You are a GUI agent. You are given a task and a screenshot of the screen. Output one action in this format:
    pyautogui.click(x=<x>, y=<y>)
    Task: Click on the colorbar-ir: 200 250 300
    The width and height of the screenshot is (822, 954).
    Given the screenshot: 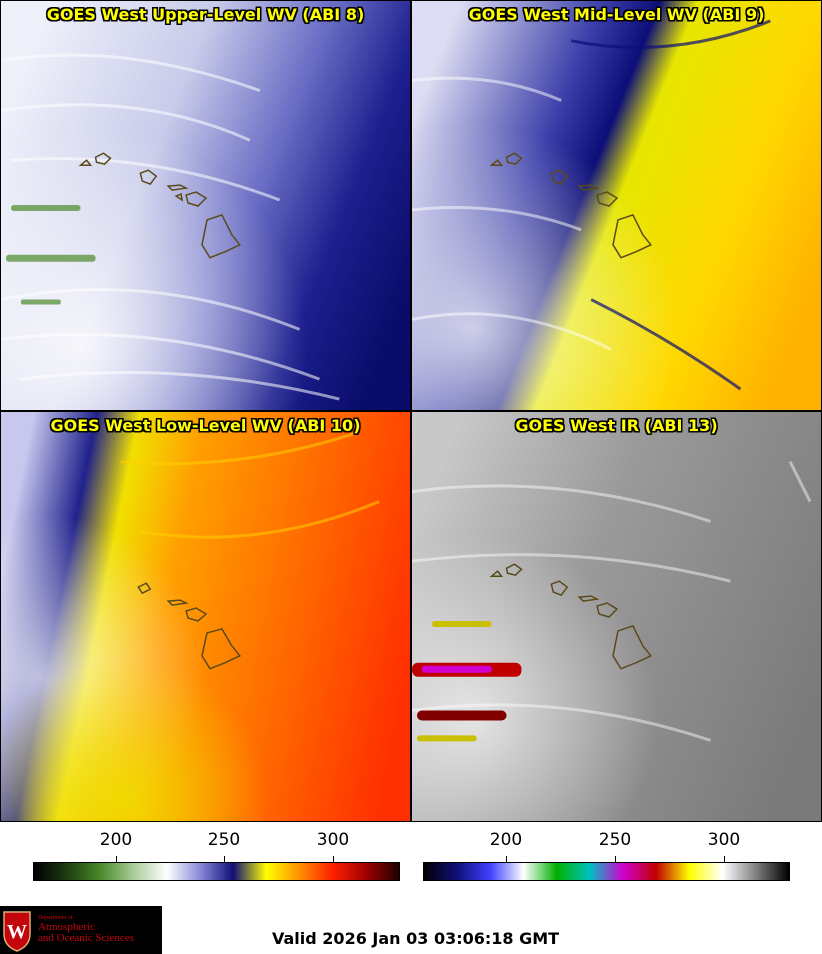 What is the action you would take?
    pyautogui.click(x=616, y=857)
    